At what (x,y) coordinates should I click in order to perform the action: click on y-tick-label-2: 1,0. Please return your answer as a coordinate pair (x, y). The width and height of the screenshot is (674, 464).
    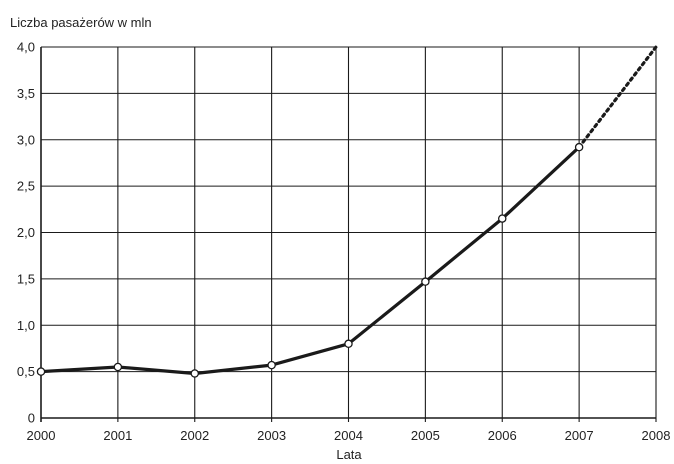
    Looking at the image, I should click on (26, 325).